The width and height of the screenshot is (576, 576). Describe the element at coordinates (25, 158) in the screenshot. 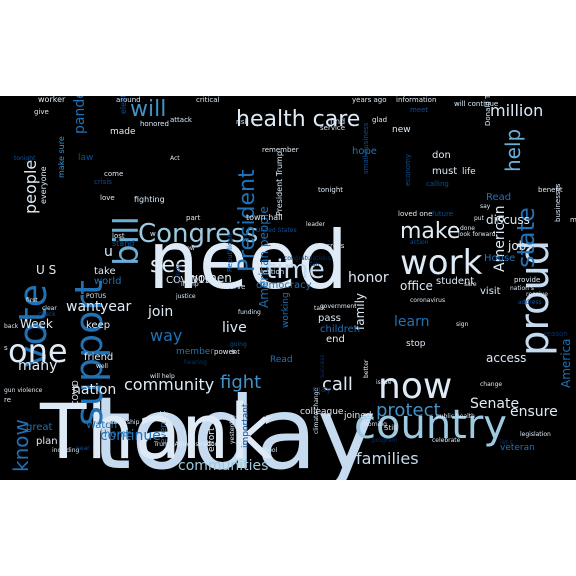

I see `word-tonight: tonight` at that location.